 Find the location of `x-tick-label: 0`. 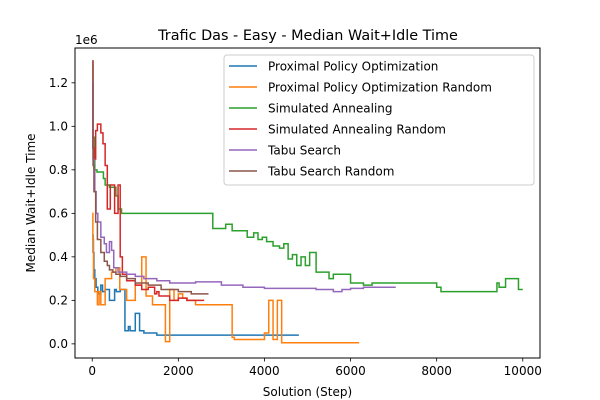

x-tick-label: 0 is located at coordinates (92, 371).